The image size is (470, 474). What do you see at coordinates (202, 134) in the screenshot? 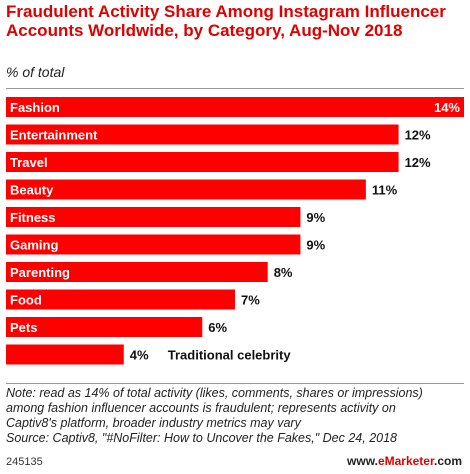
I see `bar-entertainment` at bounding box center [202, 134].